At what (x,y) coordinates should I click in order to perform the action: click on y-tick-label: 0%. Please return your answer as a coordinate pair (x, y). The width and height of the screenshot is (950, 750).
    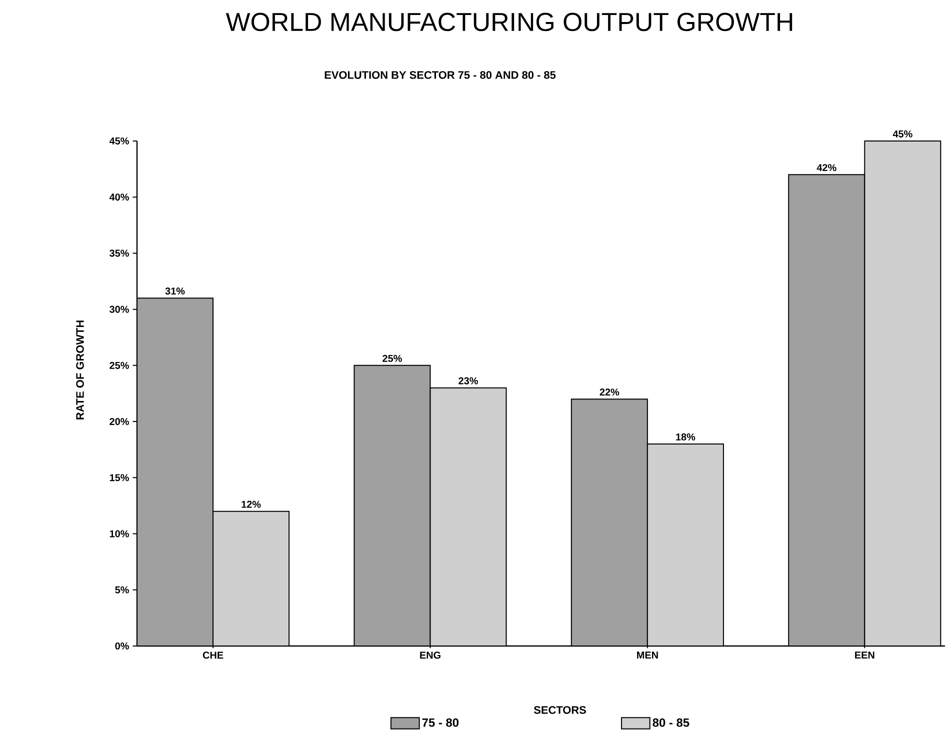
    Looking at the image, I should click on (122, 646).